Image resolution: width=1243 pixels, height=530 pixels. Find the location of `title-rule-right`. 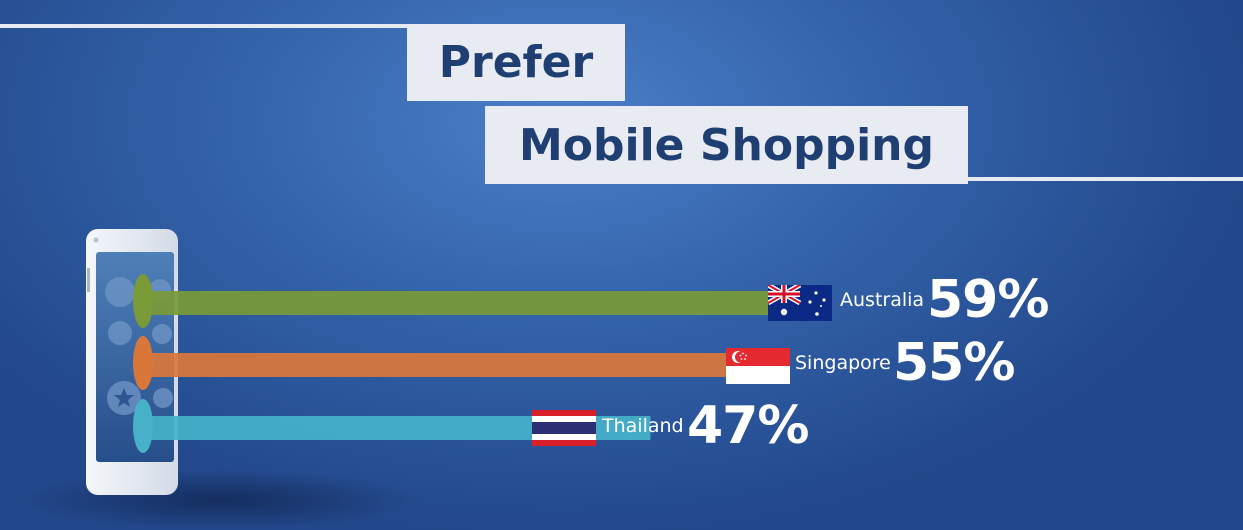

title-rule-right is located at coordinates (1104, 179).